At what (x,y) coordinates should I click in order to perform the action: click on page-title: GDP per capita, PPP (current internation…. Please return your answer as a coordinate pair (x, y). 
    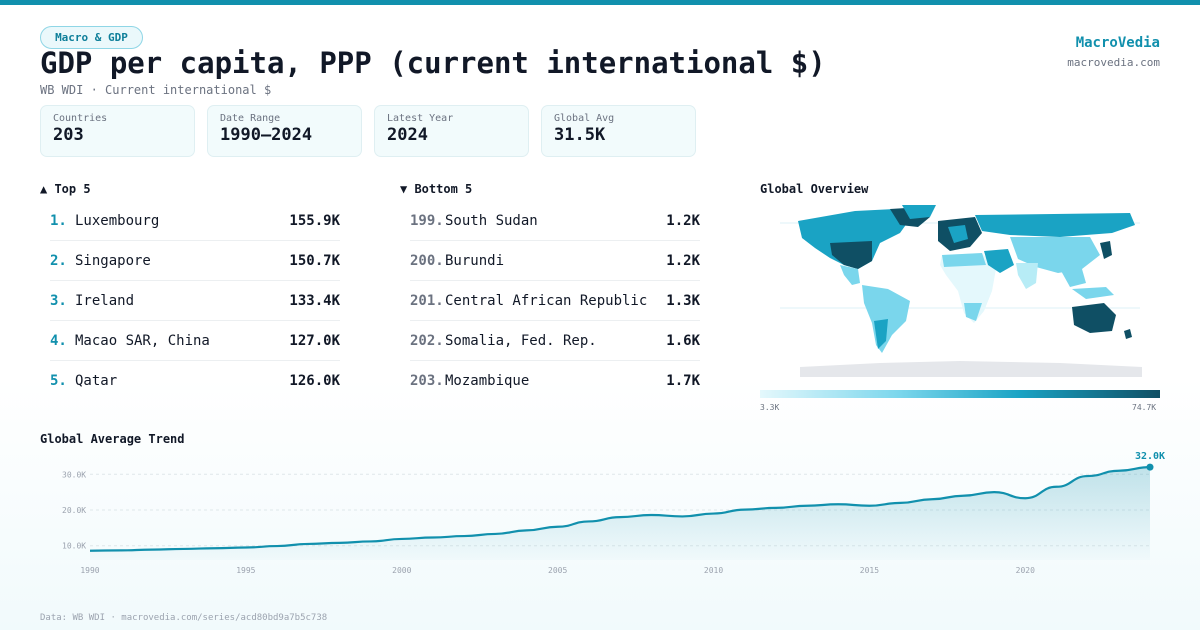
    Looking at the image, I should click on (433, 63).